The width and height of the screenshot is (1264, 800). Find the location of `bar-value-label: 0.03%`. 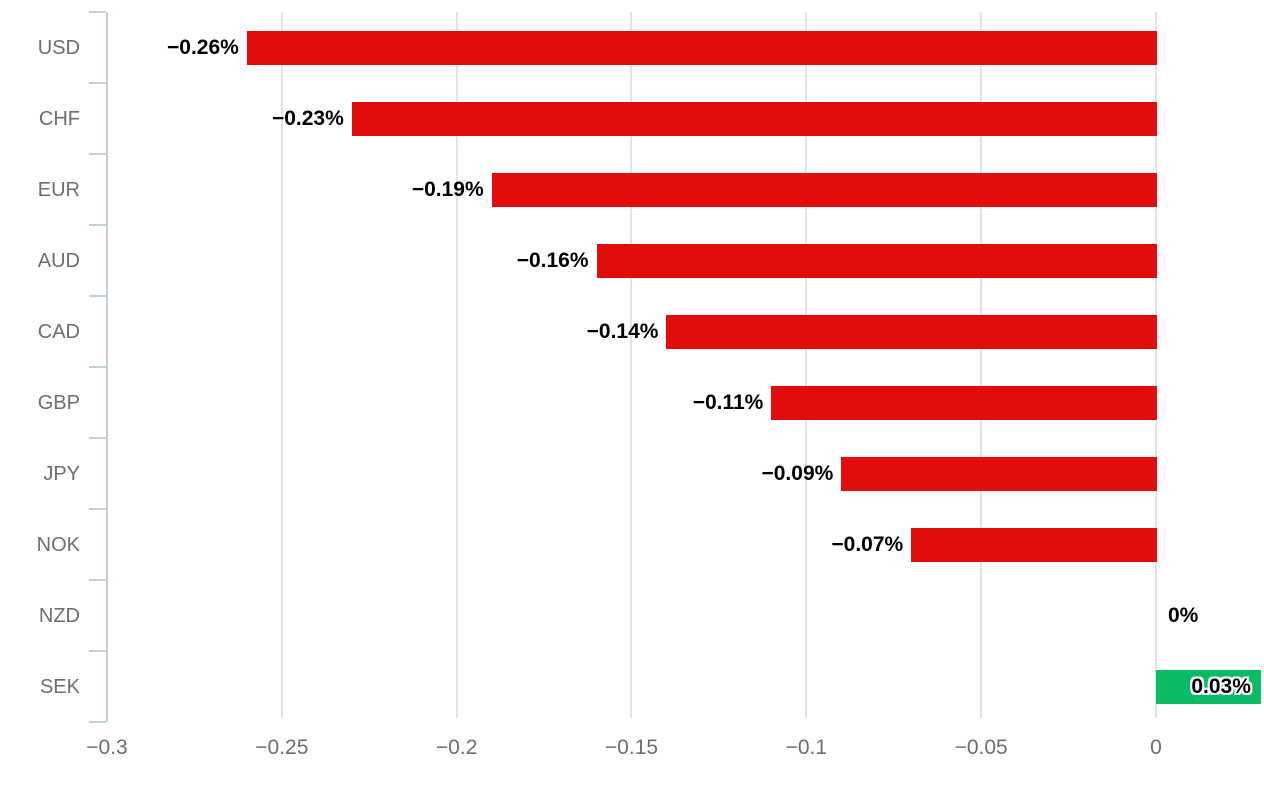

bar-value-label: 0.03% is located at coordinates (1221, 686).